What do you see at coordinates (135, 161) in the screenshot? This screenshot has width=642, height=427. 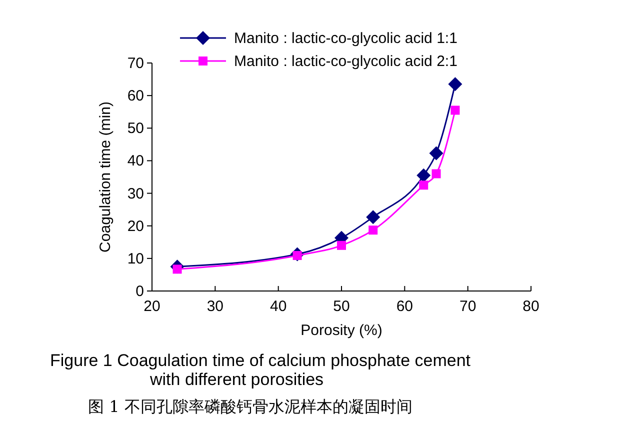 I see `y-tick-label: 40` at bounding box center [135, 161].